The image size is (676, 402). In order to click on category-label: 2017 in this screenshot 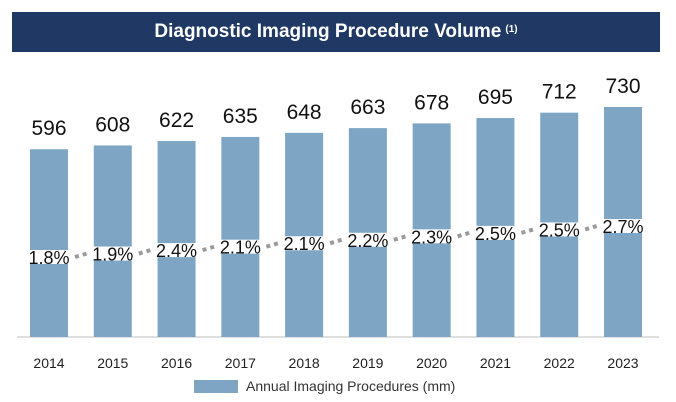, I will do `click(240, 363)`.